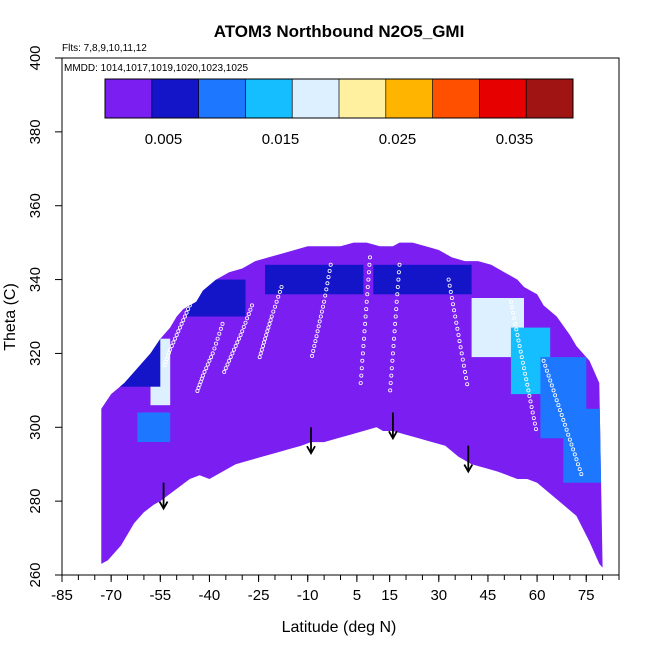 The width and height of the screenshot is (650, 650). What do you see at coordinates (335, 589) in the screenshot?
I see `x-axis: -85 -70 -55 -40 -25 -10 5 15 30 45 60 75` at bounding box center [335, 589].